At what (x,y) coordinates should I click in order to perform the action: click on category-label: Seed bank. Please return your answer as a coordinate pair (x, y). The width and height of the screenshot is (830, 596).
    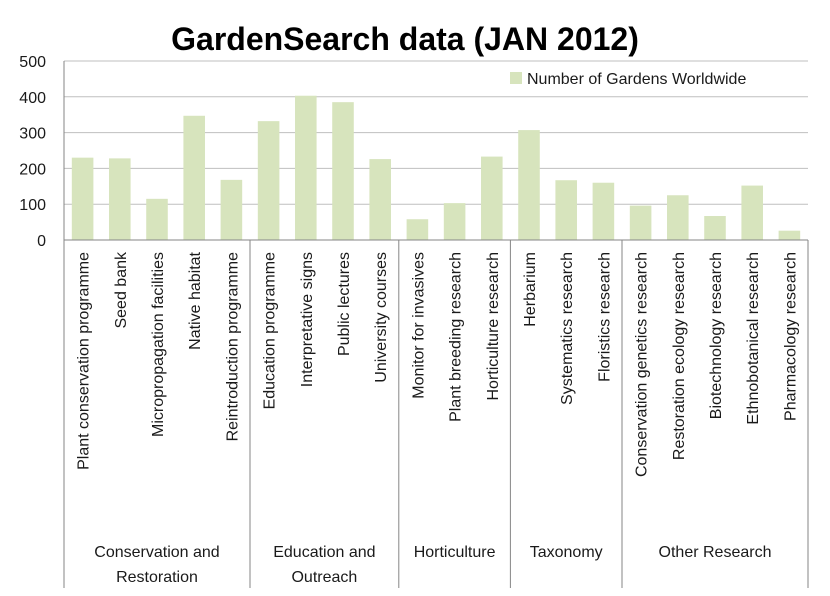
    Looking at the image, I should click on (121, 290).